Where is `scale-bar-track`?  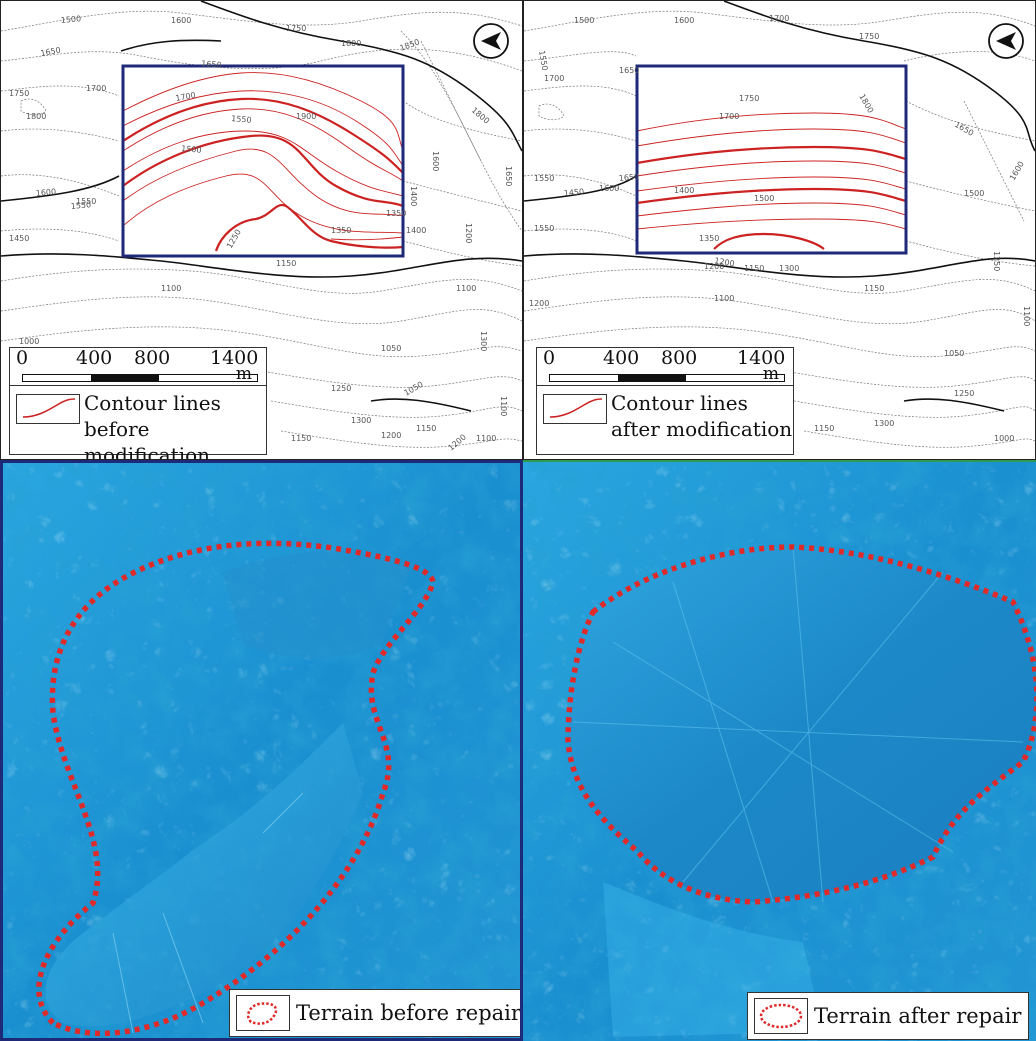 scale-bar-track is located at coordinates (667, 378).